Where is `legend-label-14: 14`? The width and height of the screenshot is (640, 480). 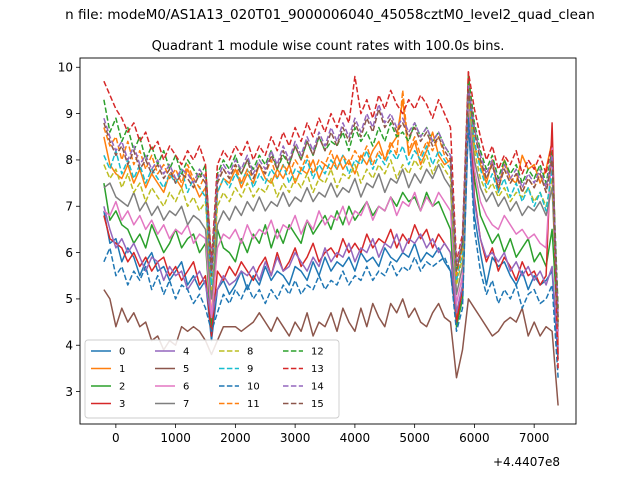
legend-label-14: 14 is located at coordinates (317, 387).